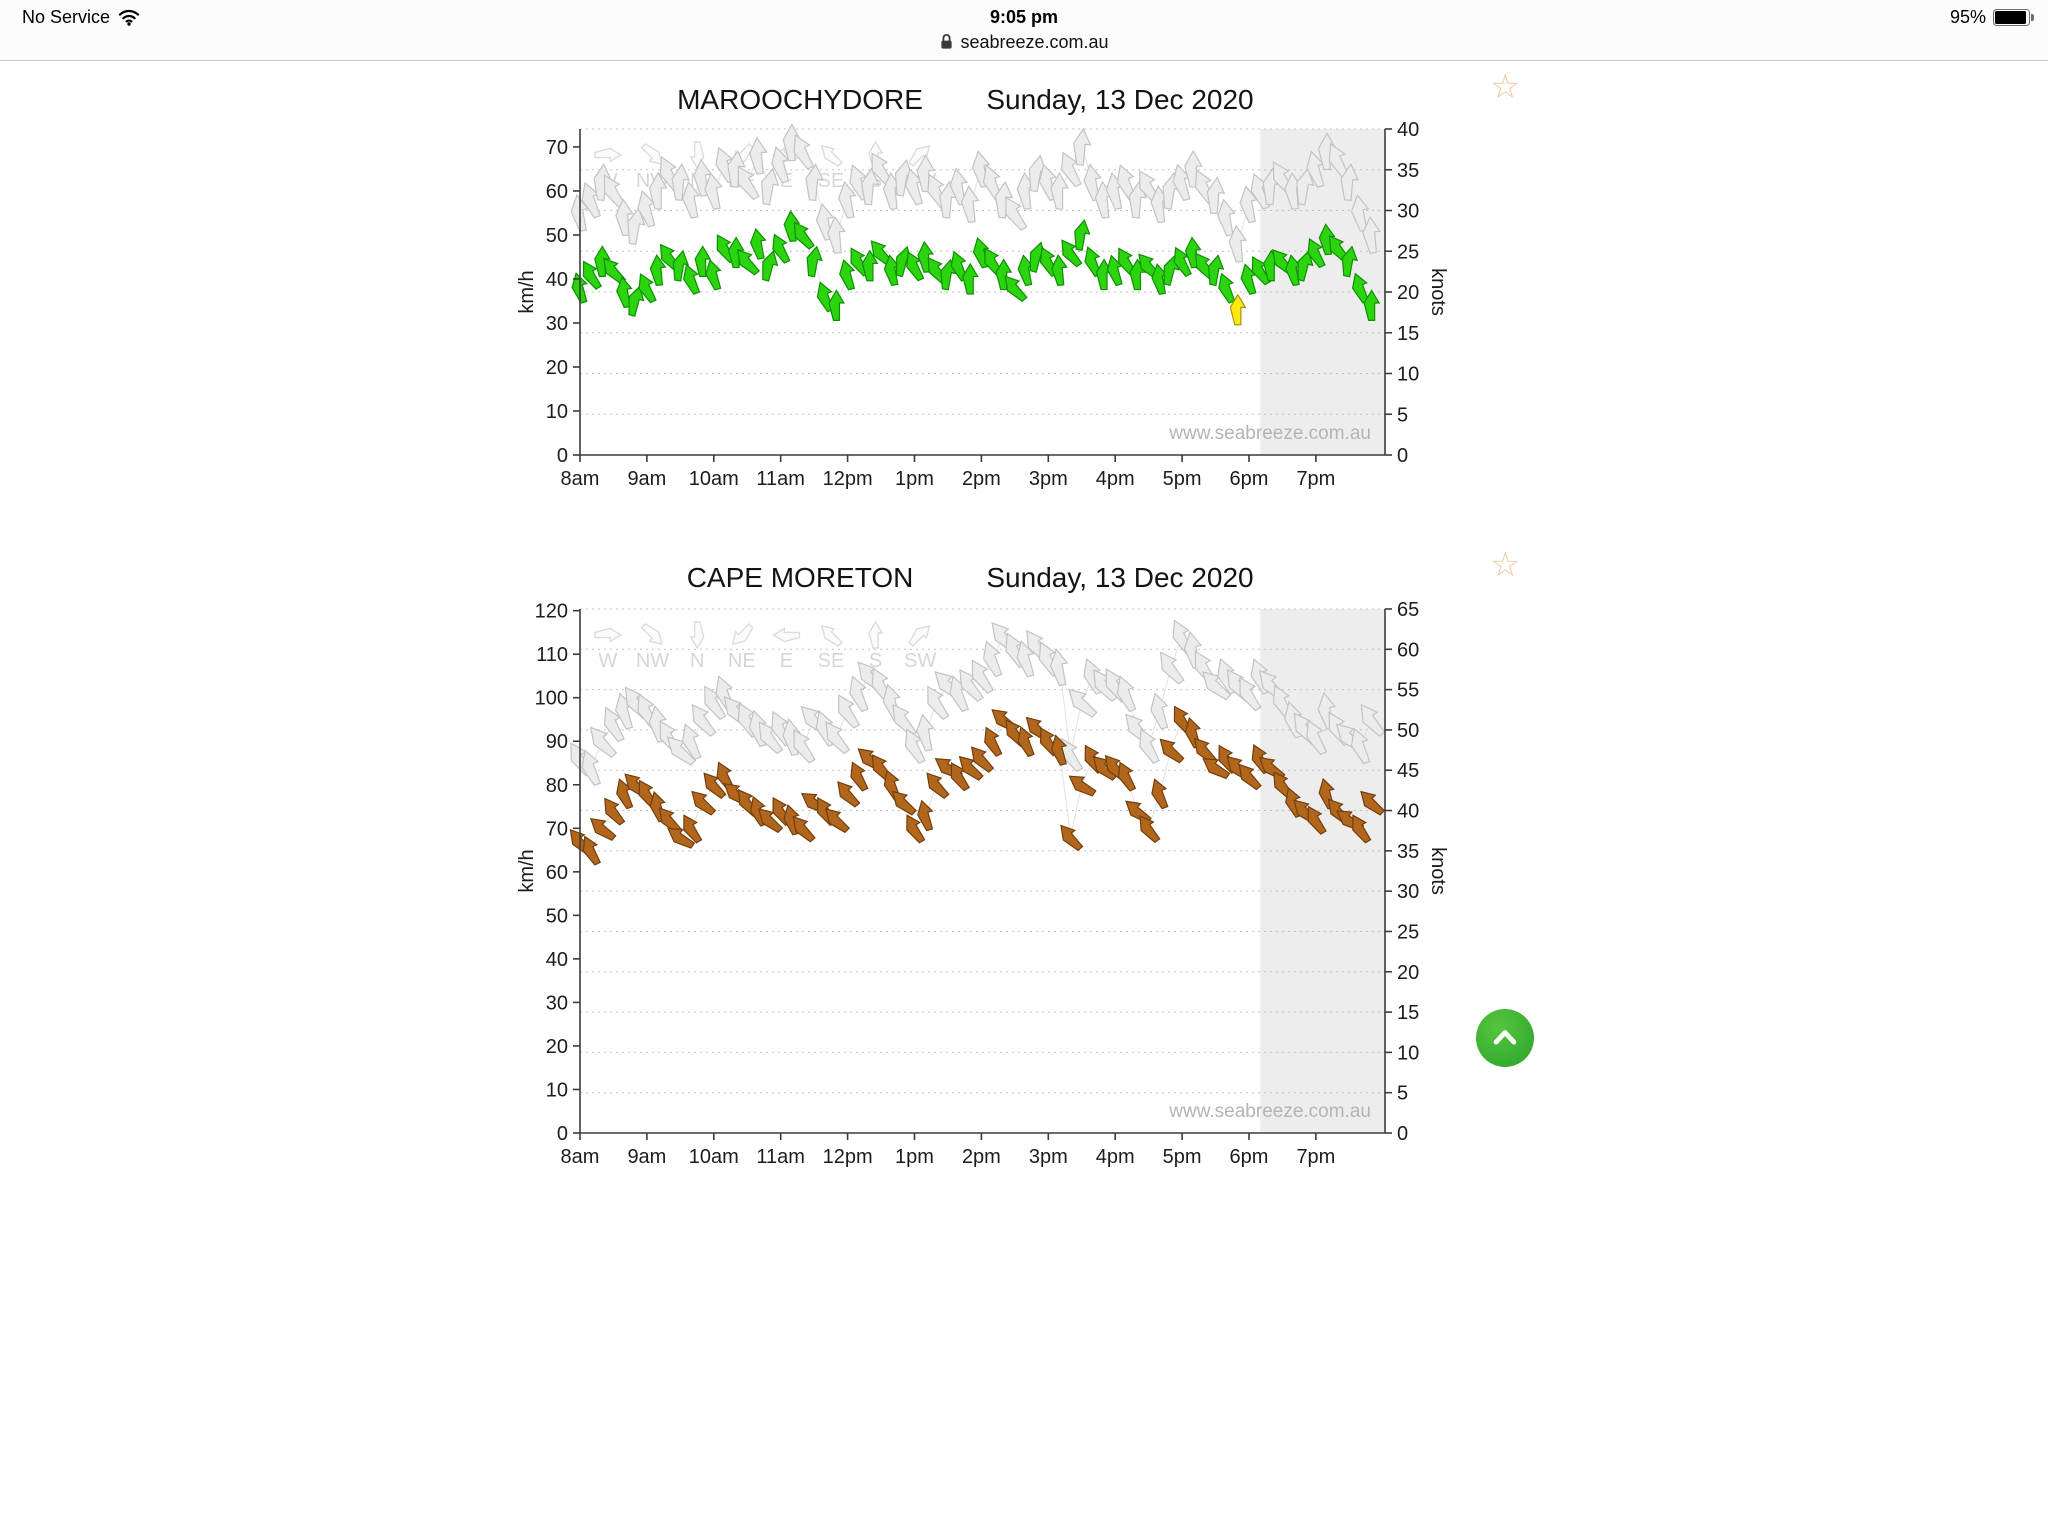 The height and width of the screenshot is (1536, 2048). Describe the element at coordinates (580, 1157) in the screenshot. I see `time-tick-label: 8am` at that location.